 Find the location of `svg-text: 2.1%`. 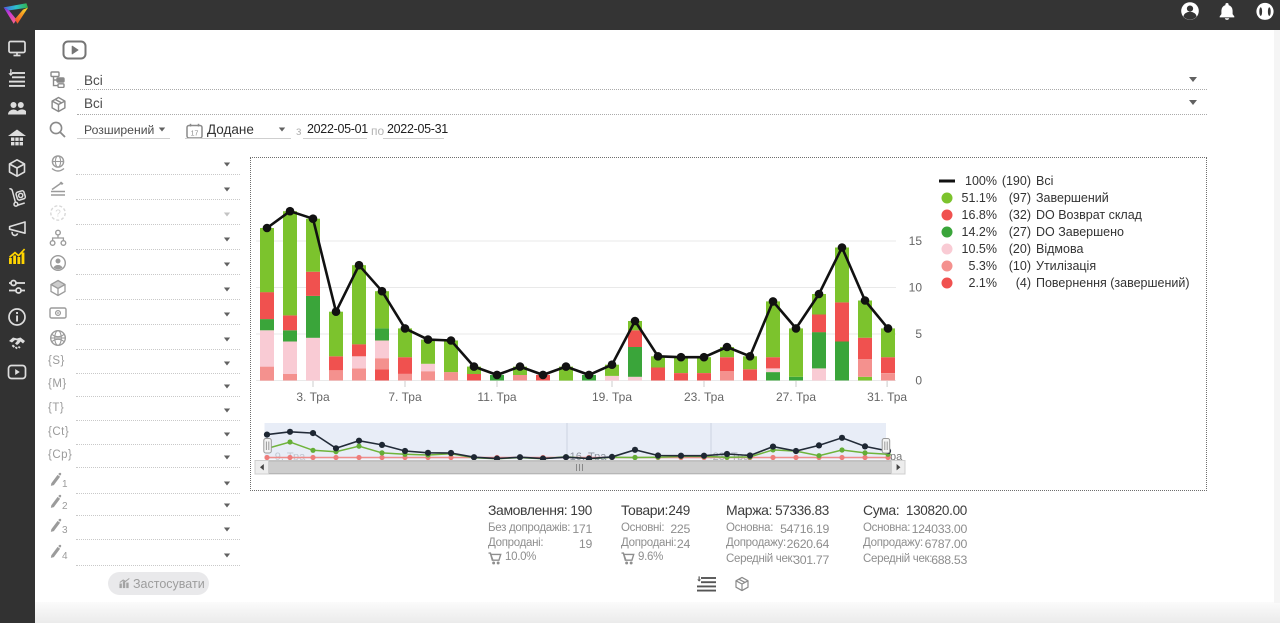

svg-text: 2.1% is located at coordinates (983, 283).